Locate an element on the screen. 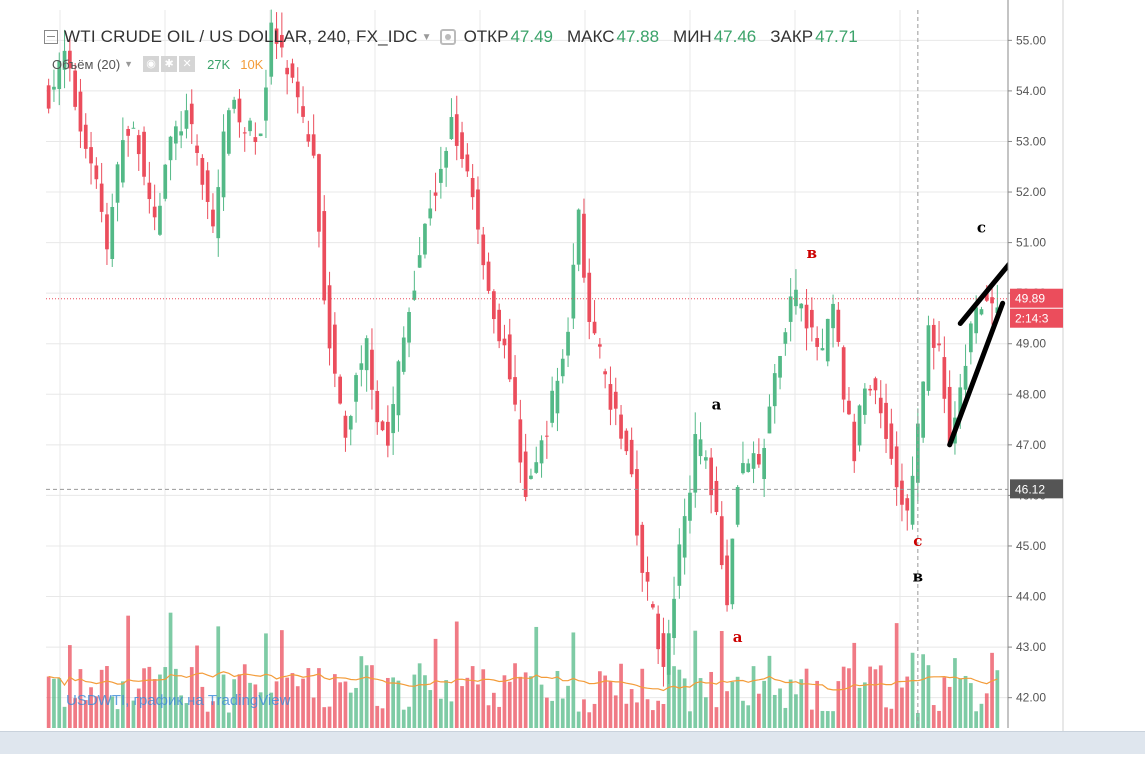  wave-label: в is located at coordinates (812, 253).